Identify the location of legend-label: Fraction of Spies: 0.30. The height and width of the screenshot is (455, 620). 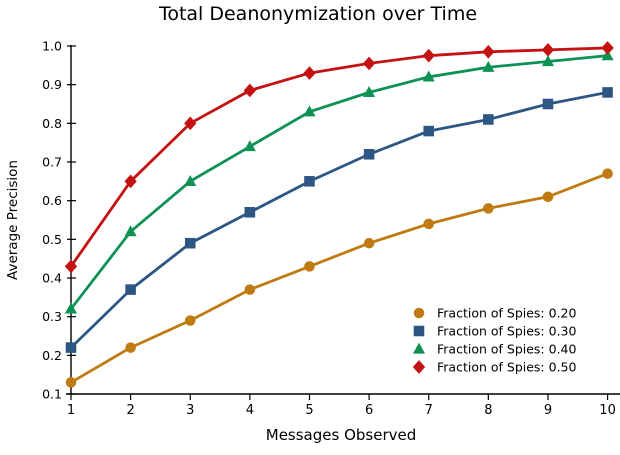
(507, 331).